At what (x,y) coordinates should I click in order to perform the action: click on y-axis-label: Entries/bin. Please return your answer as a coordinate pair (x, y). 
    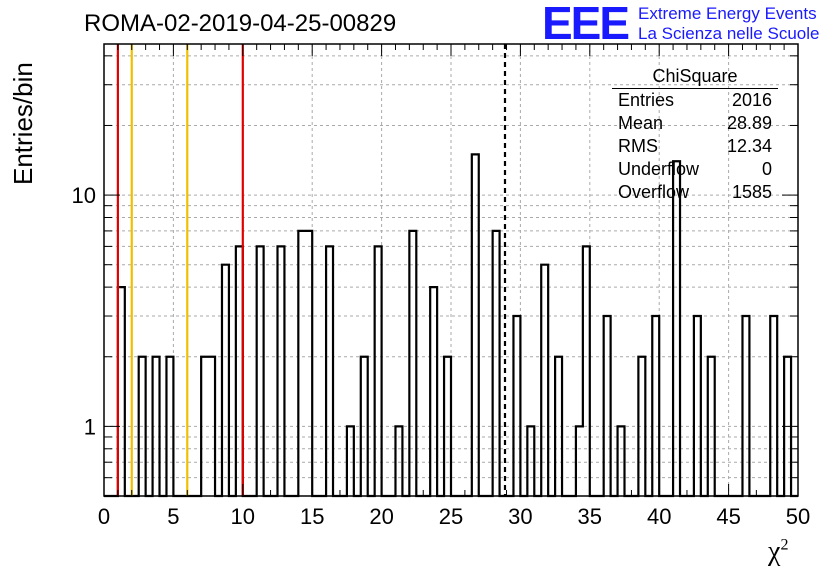
    Looking at the image, I should click on (23, 123).